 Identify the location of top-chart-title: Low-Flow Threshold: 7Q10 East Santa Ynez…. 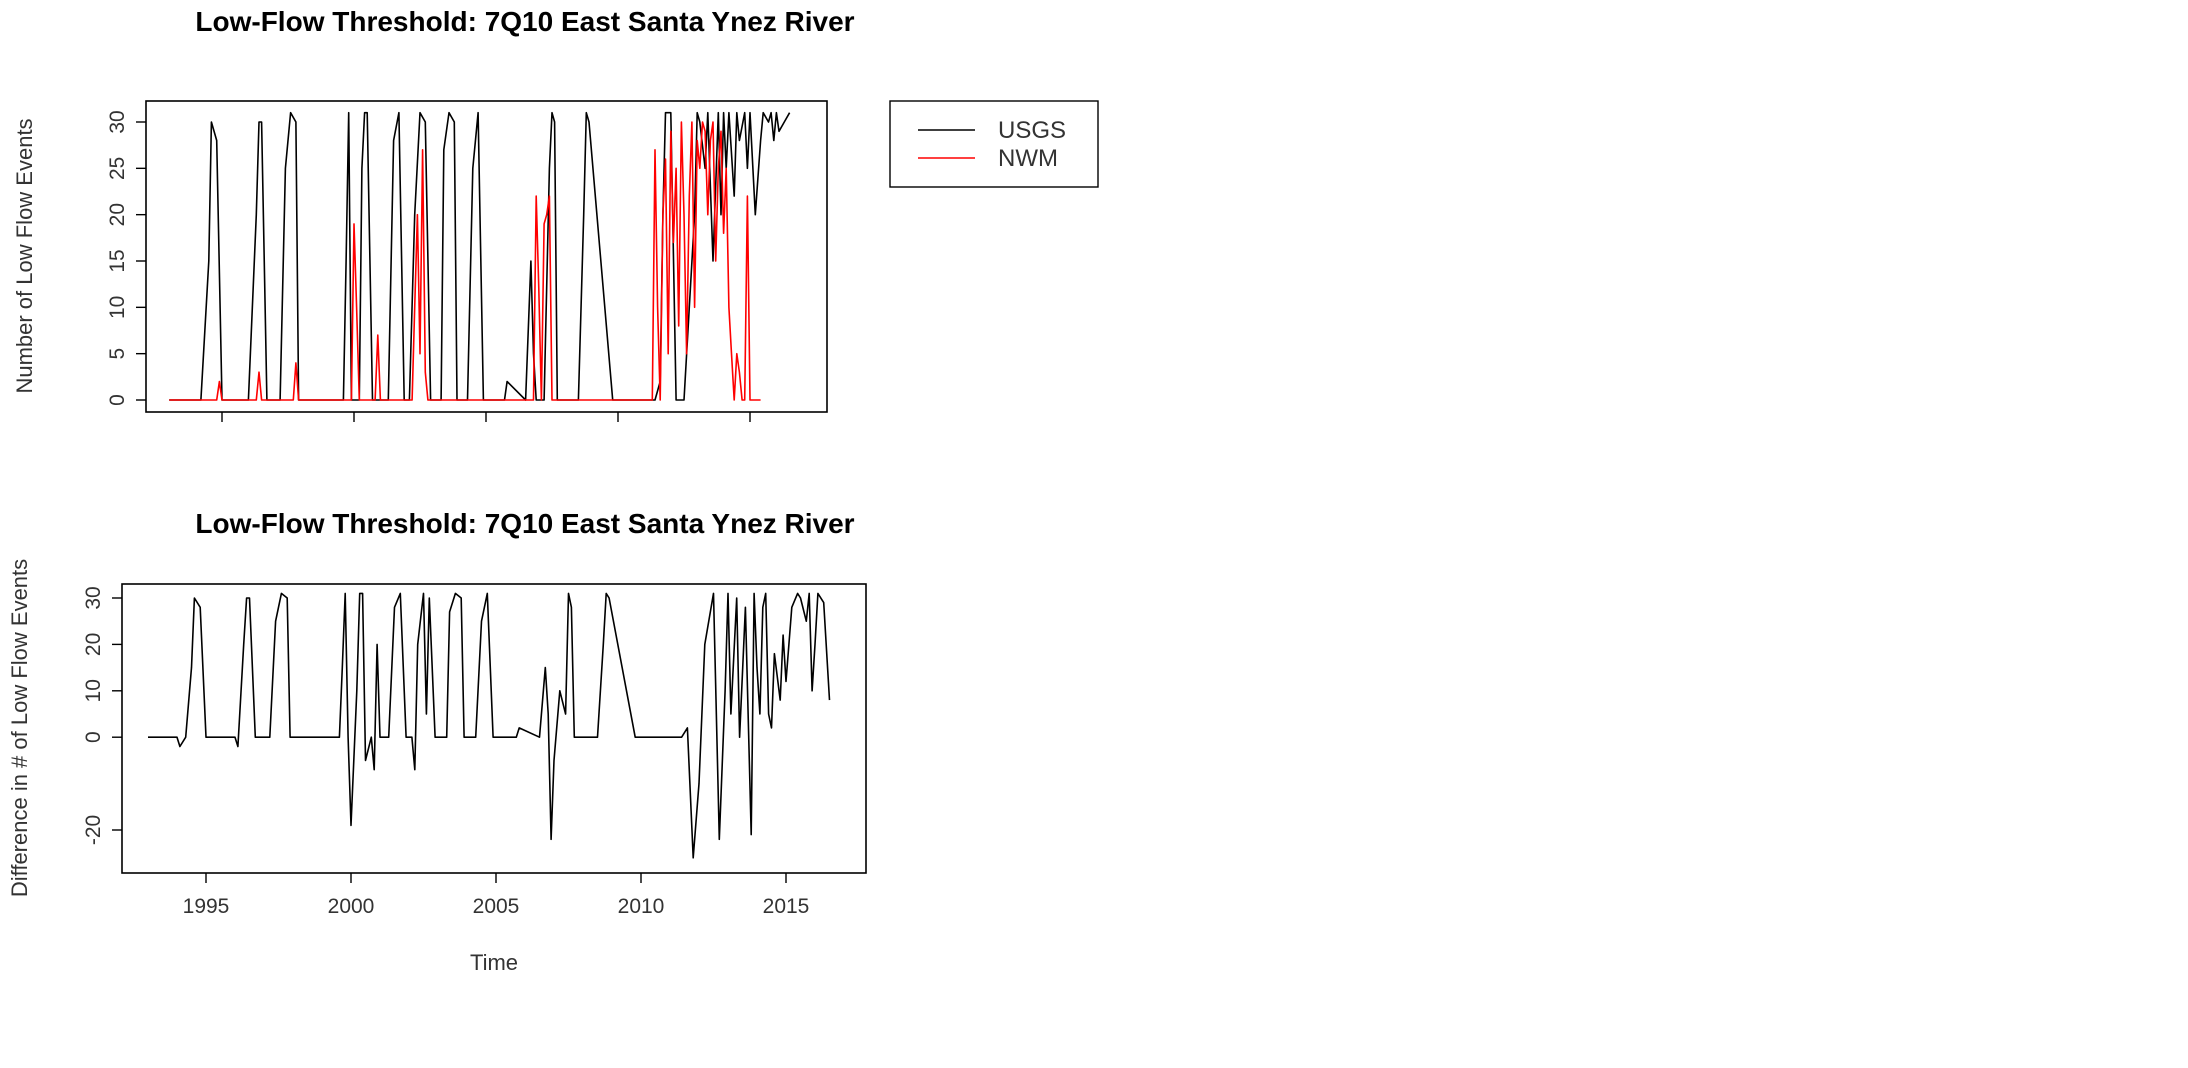
(524, 21).